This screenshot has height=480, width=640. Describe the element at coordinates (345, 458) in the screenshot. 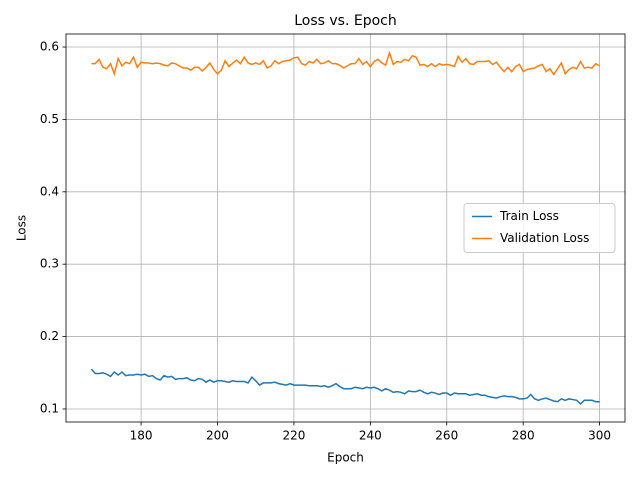

I see `x-axis-label: Epoch` at that location.